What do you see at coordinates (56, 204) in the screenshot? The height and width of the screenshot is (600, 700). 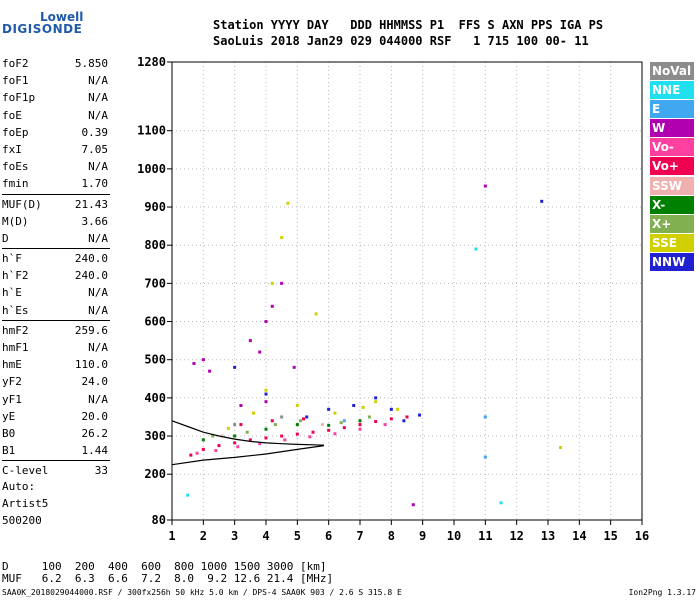 I see `param-row: MUF(D) 21.43` at bounding box center [56, 204].